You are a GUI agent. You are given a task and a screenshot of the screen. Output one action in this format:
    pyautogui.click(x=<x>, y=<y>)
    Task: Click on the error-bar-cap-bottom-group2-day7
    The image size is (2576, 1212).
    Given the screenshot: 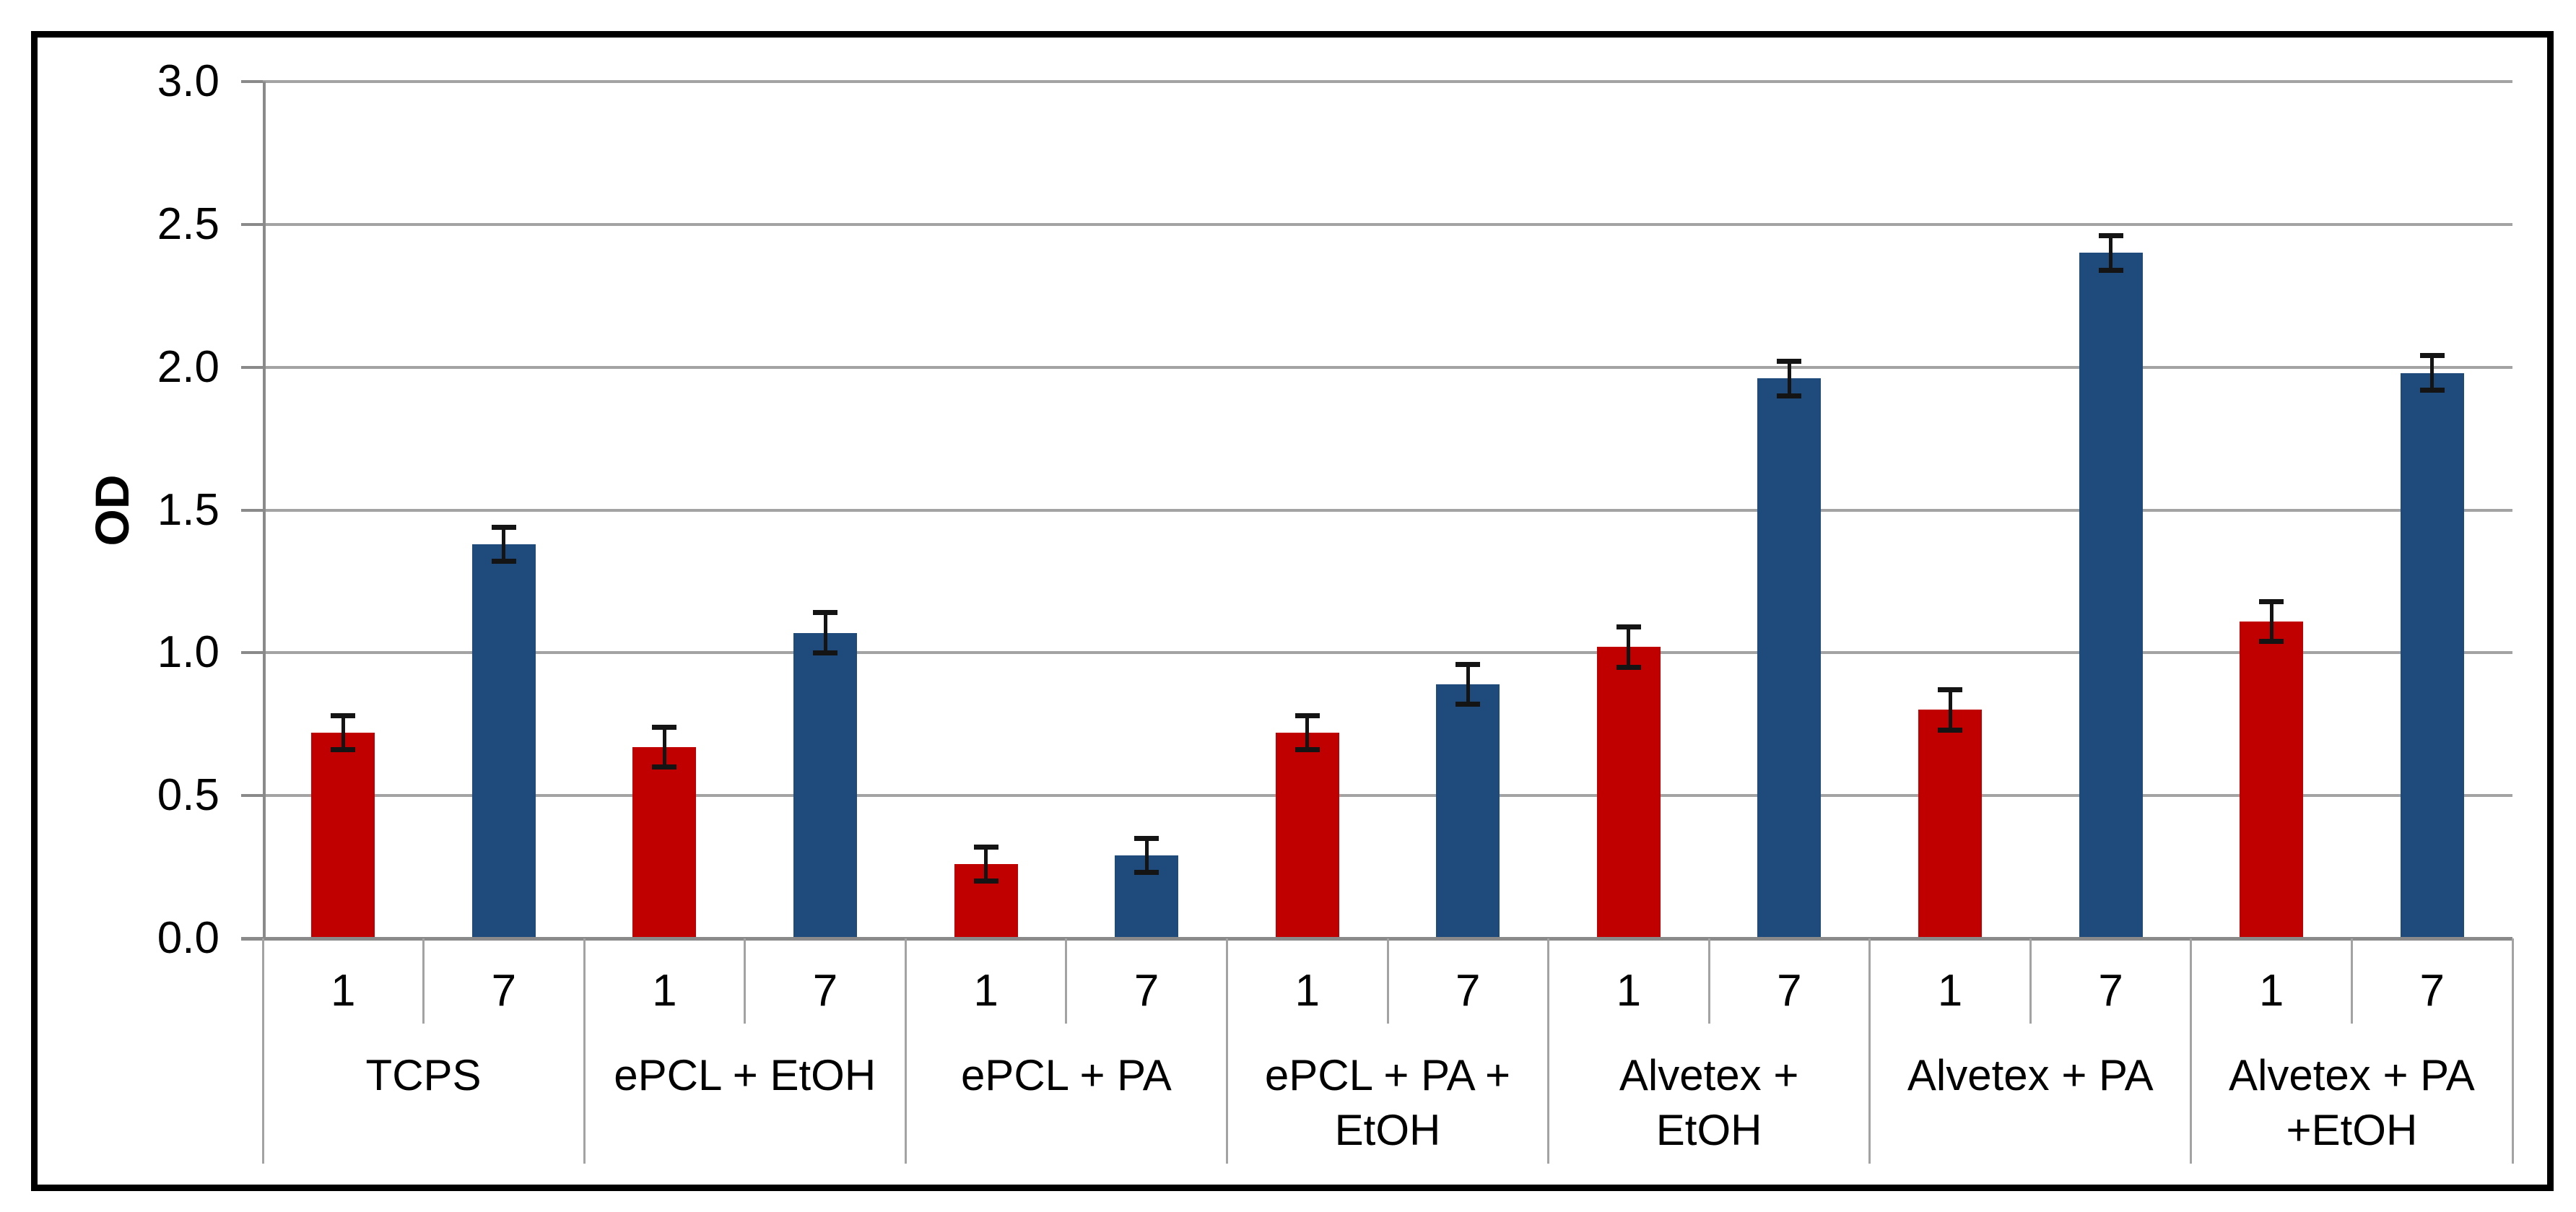 What is the action you would take?
    pyautogui.click(x=825, y=652)
    